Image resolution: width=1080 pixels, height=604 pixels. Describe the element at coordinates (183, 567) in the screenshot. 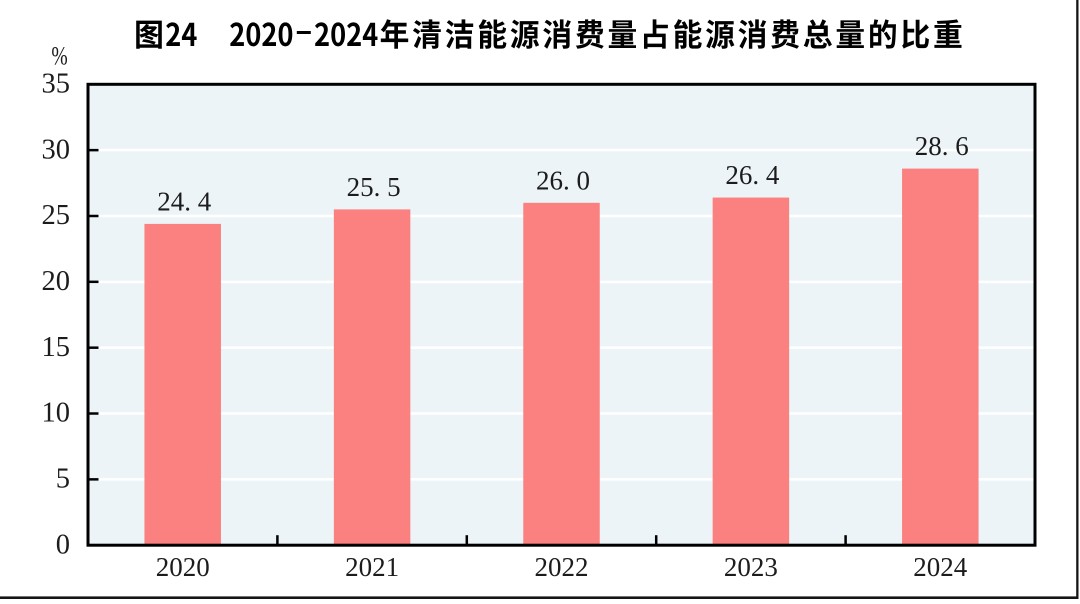

I see `svg-text: 2020` at that location.